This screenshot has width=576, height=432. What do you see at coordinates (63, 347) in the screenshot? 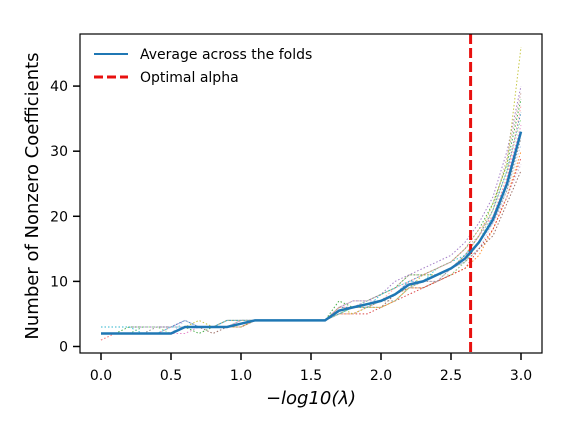
I see `y-tick-label: 0` at bounding box center [63, 347].